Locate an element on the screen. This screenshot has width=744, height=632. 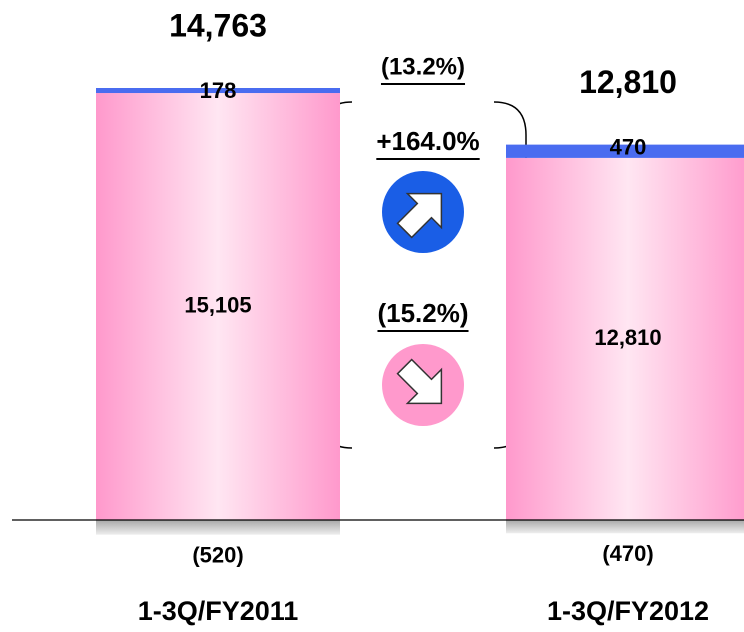
annotation: +164.0% is located at coordinates (427, 141).